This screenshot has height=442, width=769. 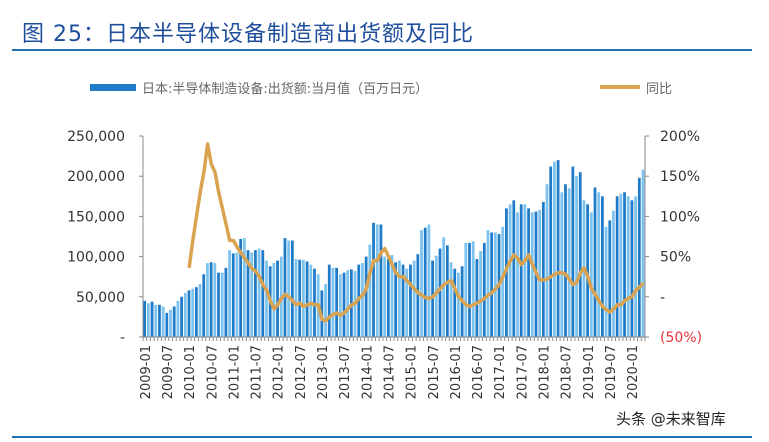 What do you see at coordinates (680, 137) in the screenshot?
I see `y-right-tick-label: 200%` at bounding box center [680, 137].